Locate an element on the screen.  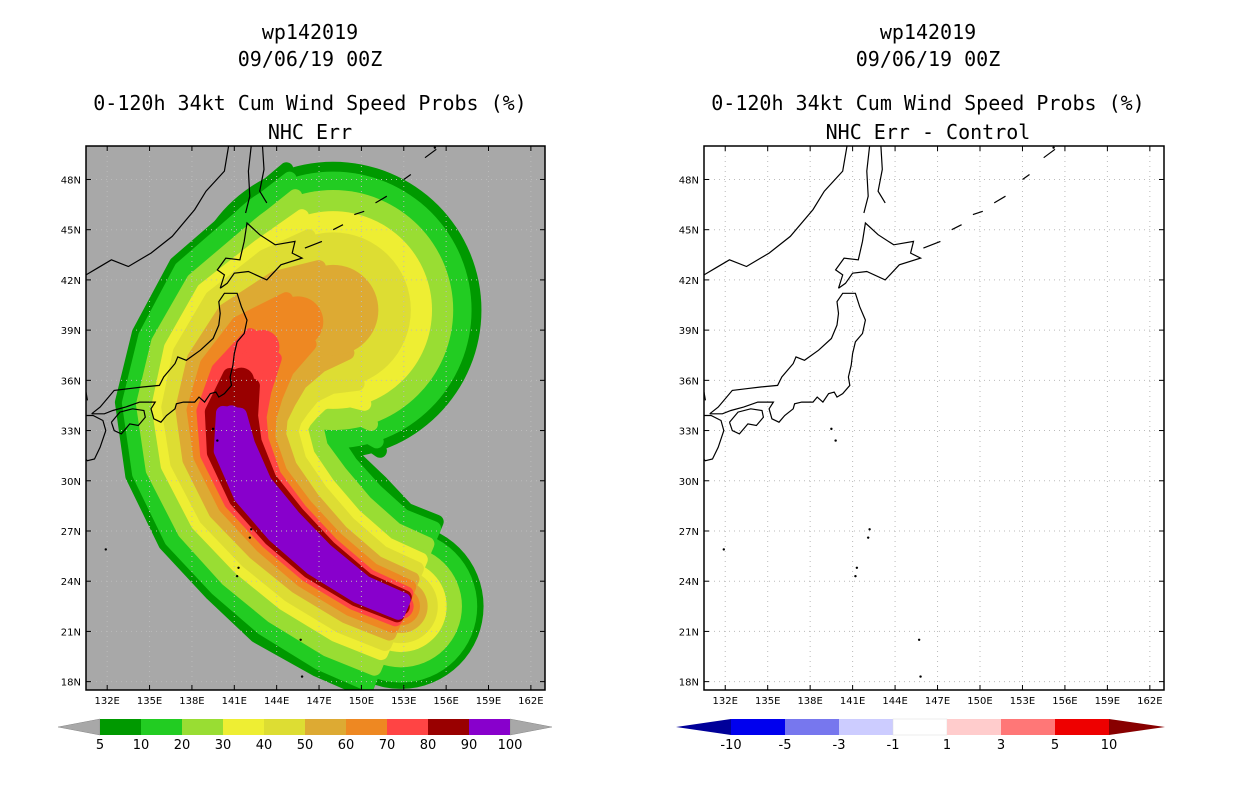
colorbar-label: 60 is located at coordinates (346, 745).